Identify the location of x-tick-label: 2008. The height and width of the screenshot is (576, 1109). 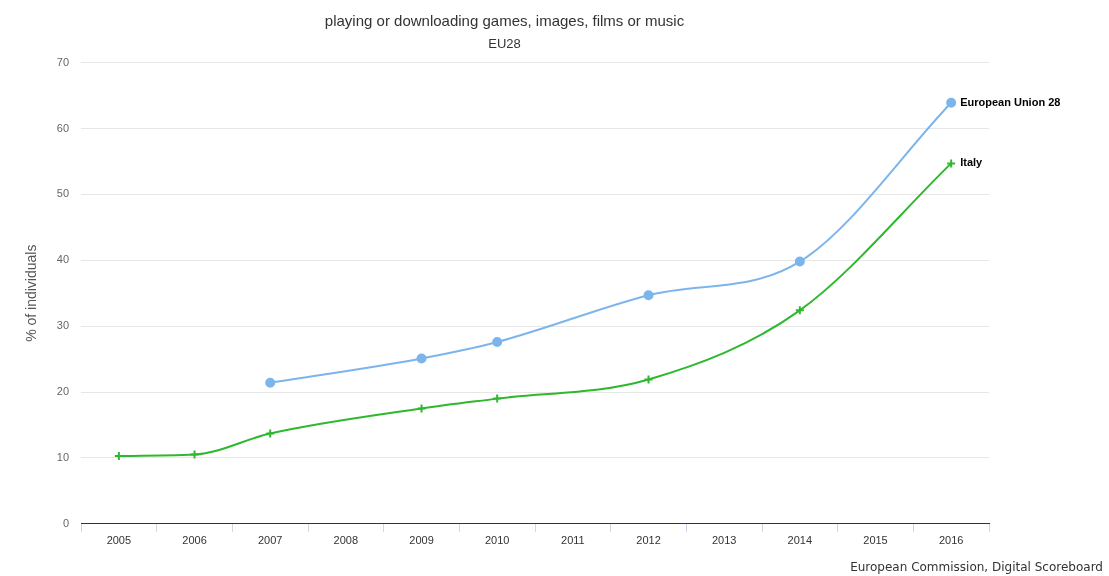
(346, 540).